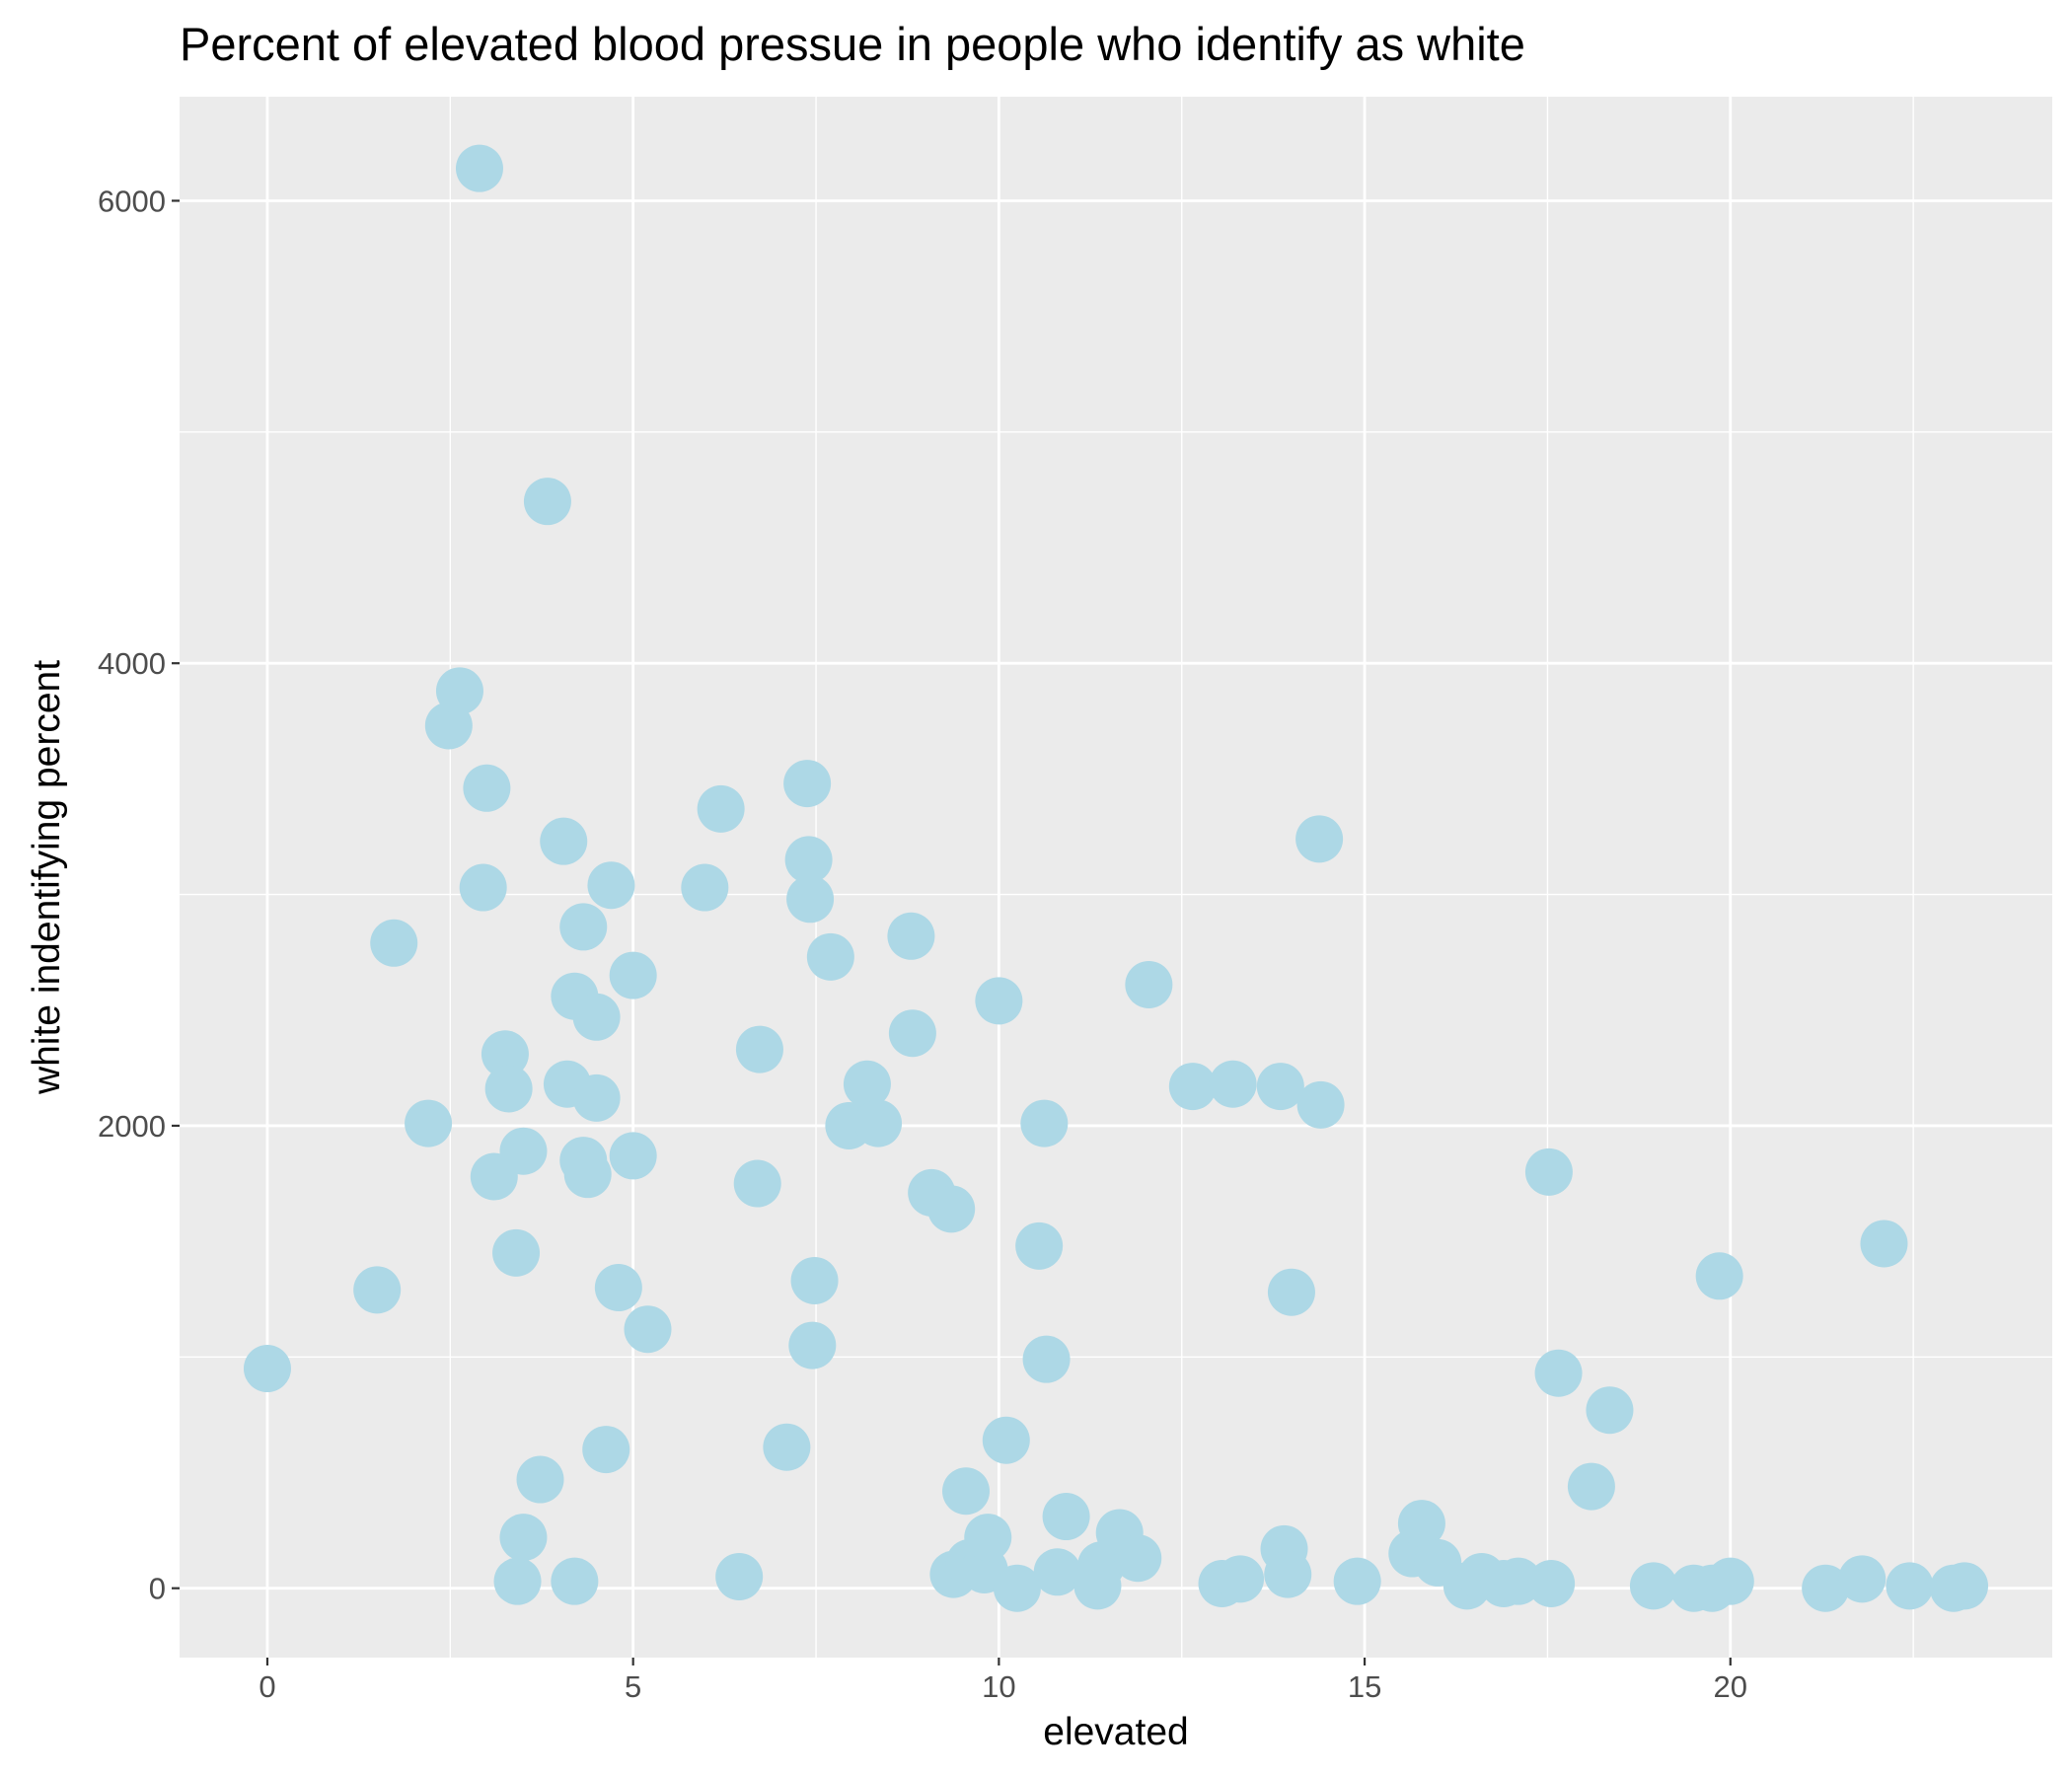 Image resolution: width=2072 pixels, height=1776 pixels. I want to click on x-tick-label: 15, so click(1365, 1687).